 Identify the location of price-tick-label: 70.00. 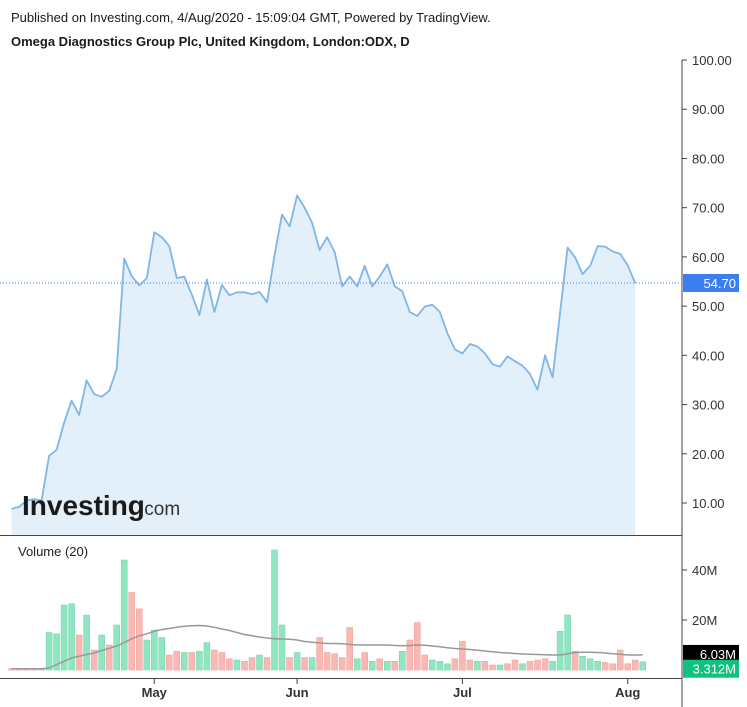
(708, 208).